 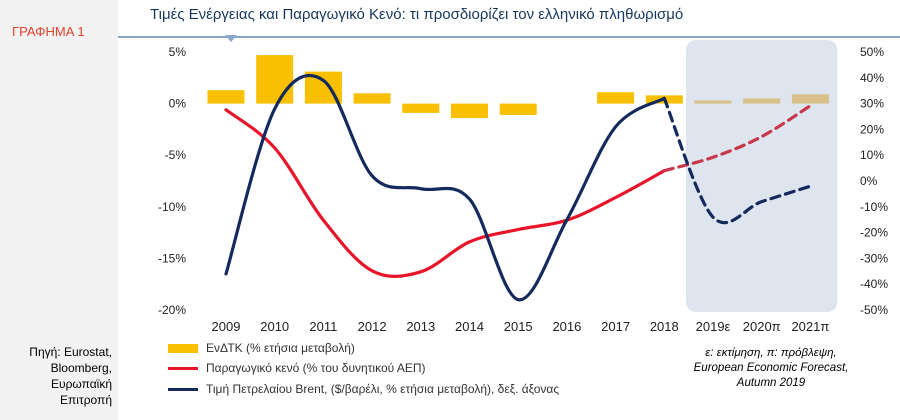 I want to click on x-tick-label: 2019ε, so click(x=713, y=326).